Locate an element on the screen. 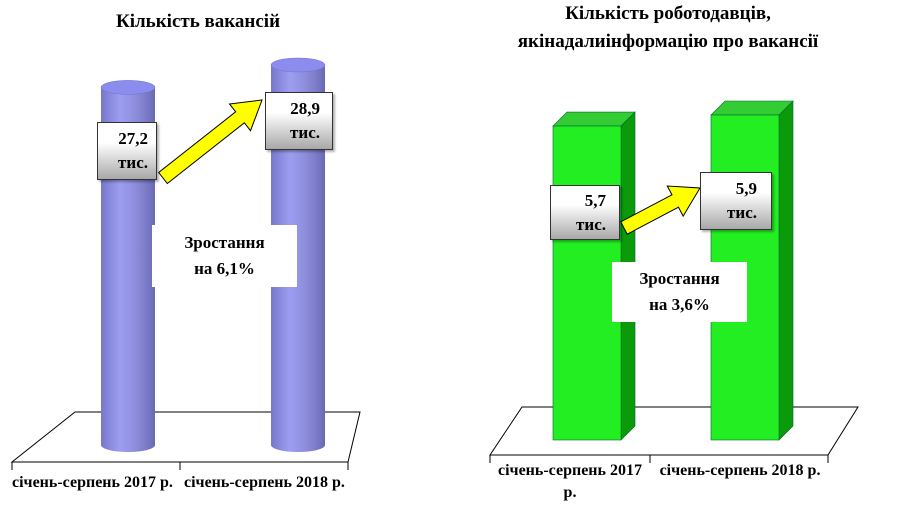  annotation-line: на 3,6% is located at coordinates (679, 304).